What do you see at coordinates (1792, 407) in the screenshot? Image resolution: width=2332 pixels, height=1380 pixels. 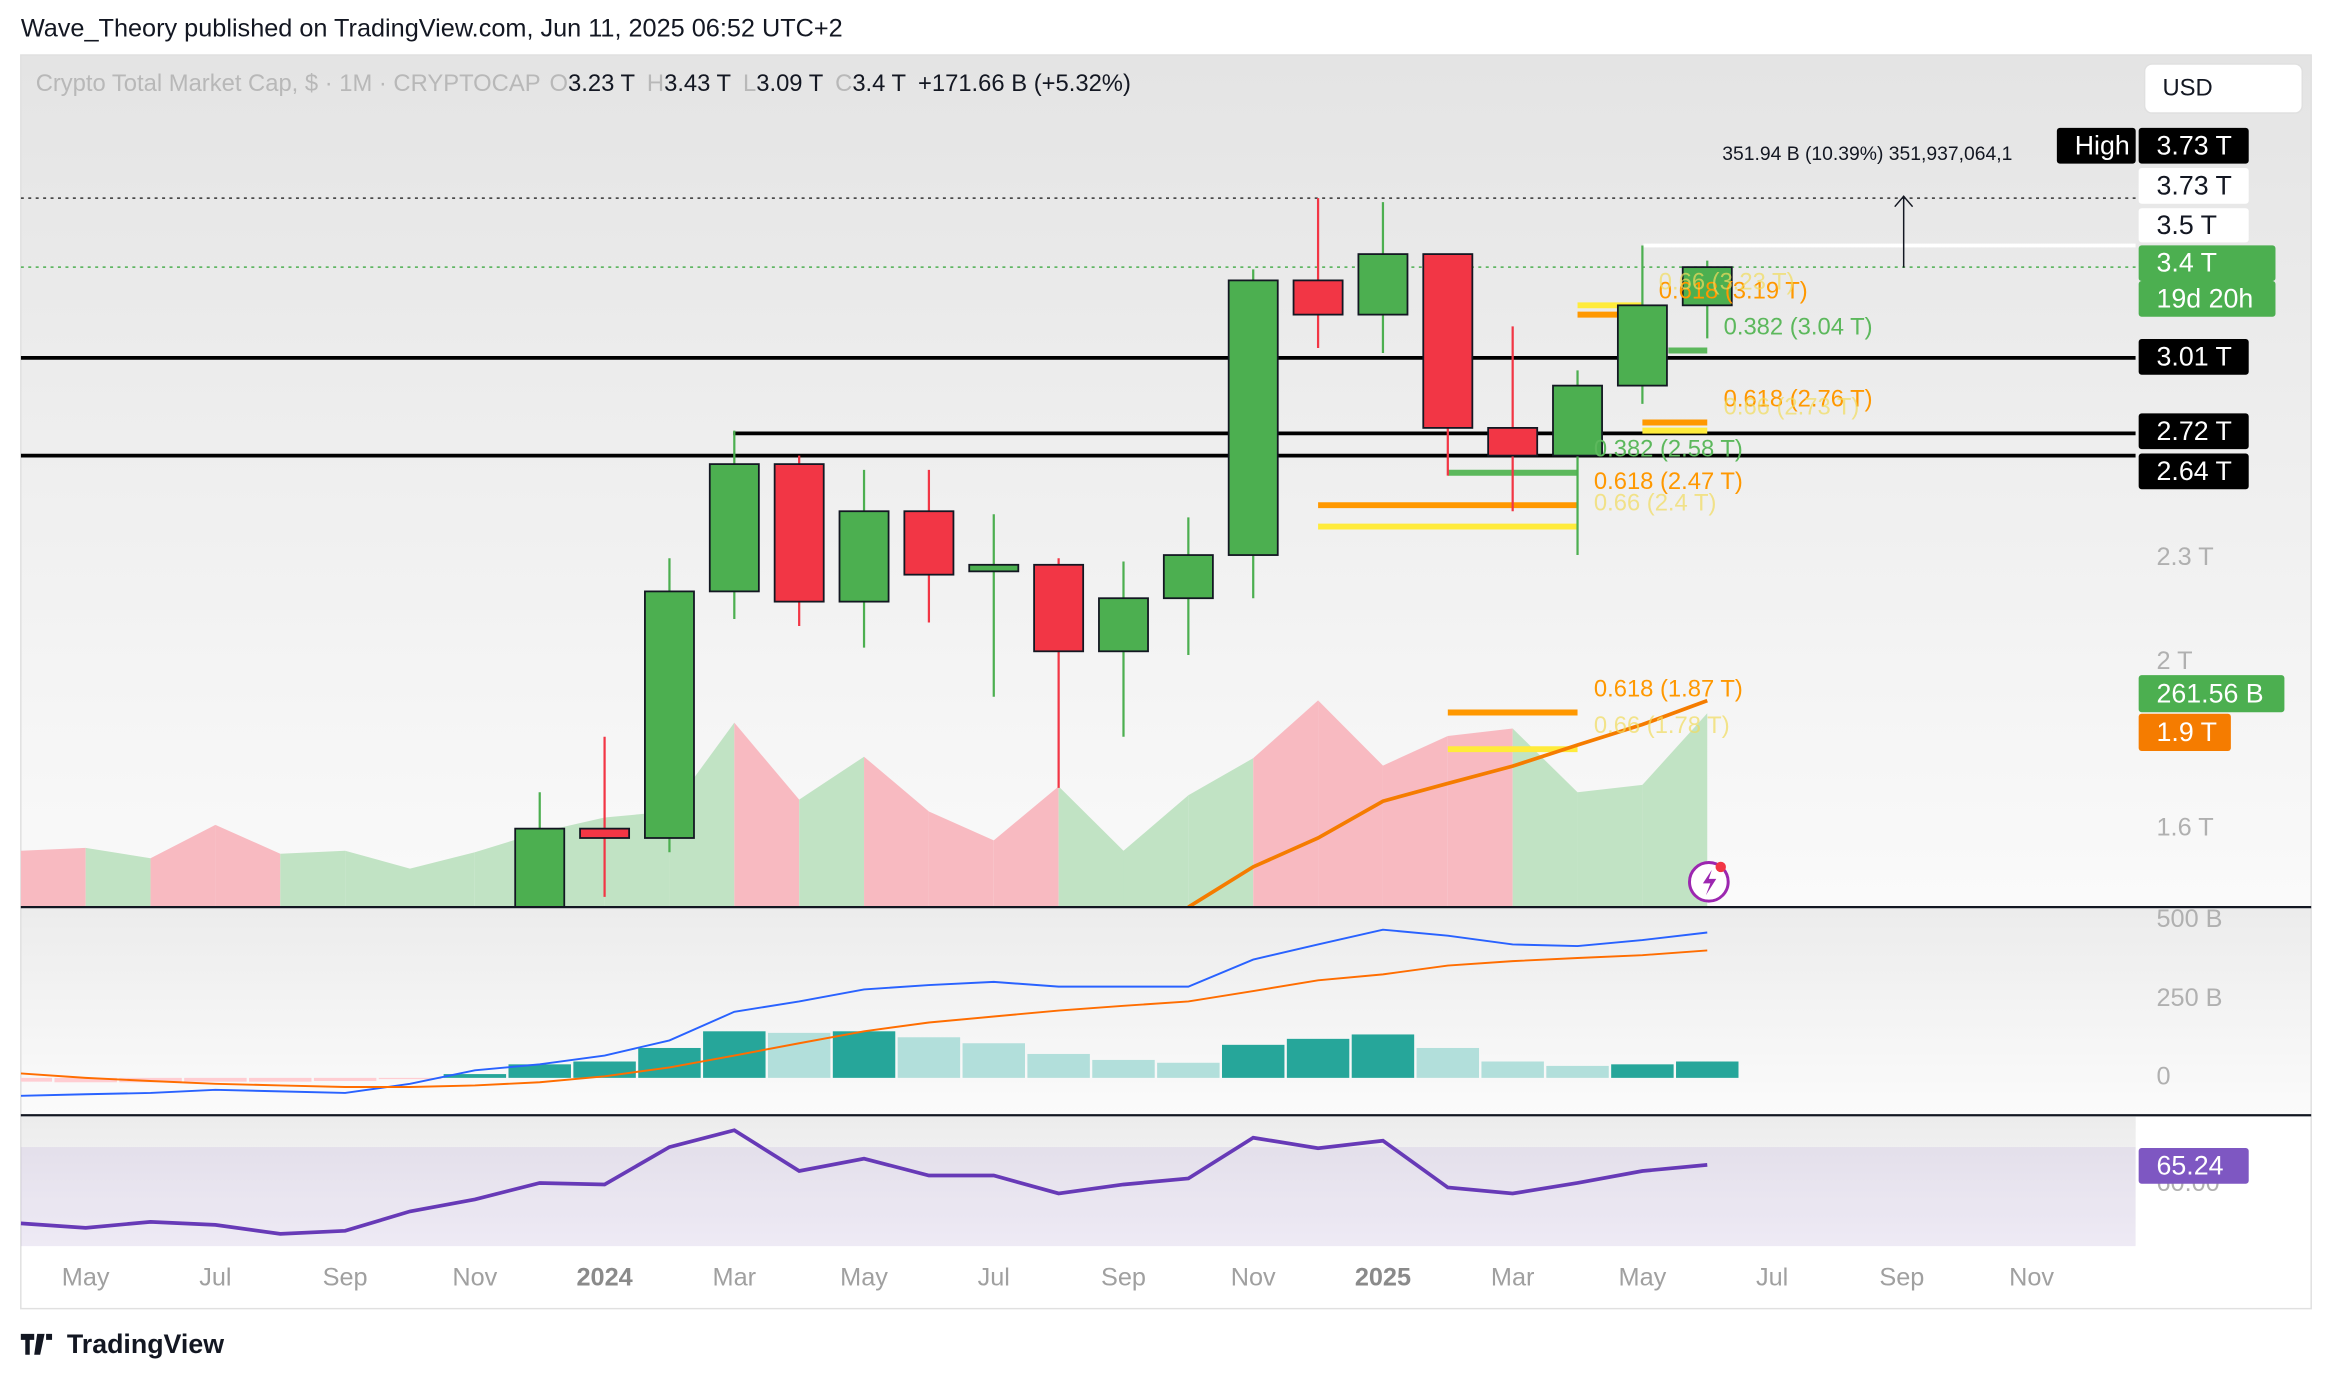 I see `fib-label: 0.66 (2.73 T)` at bounding box center [1792, 407].